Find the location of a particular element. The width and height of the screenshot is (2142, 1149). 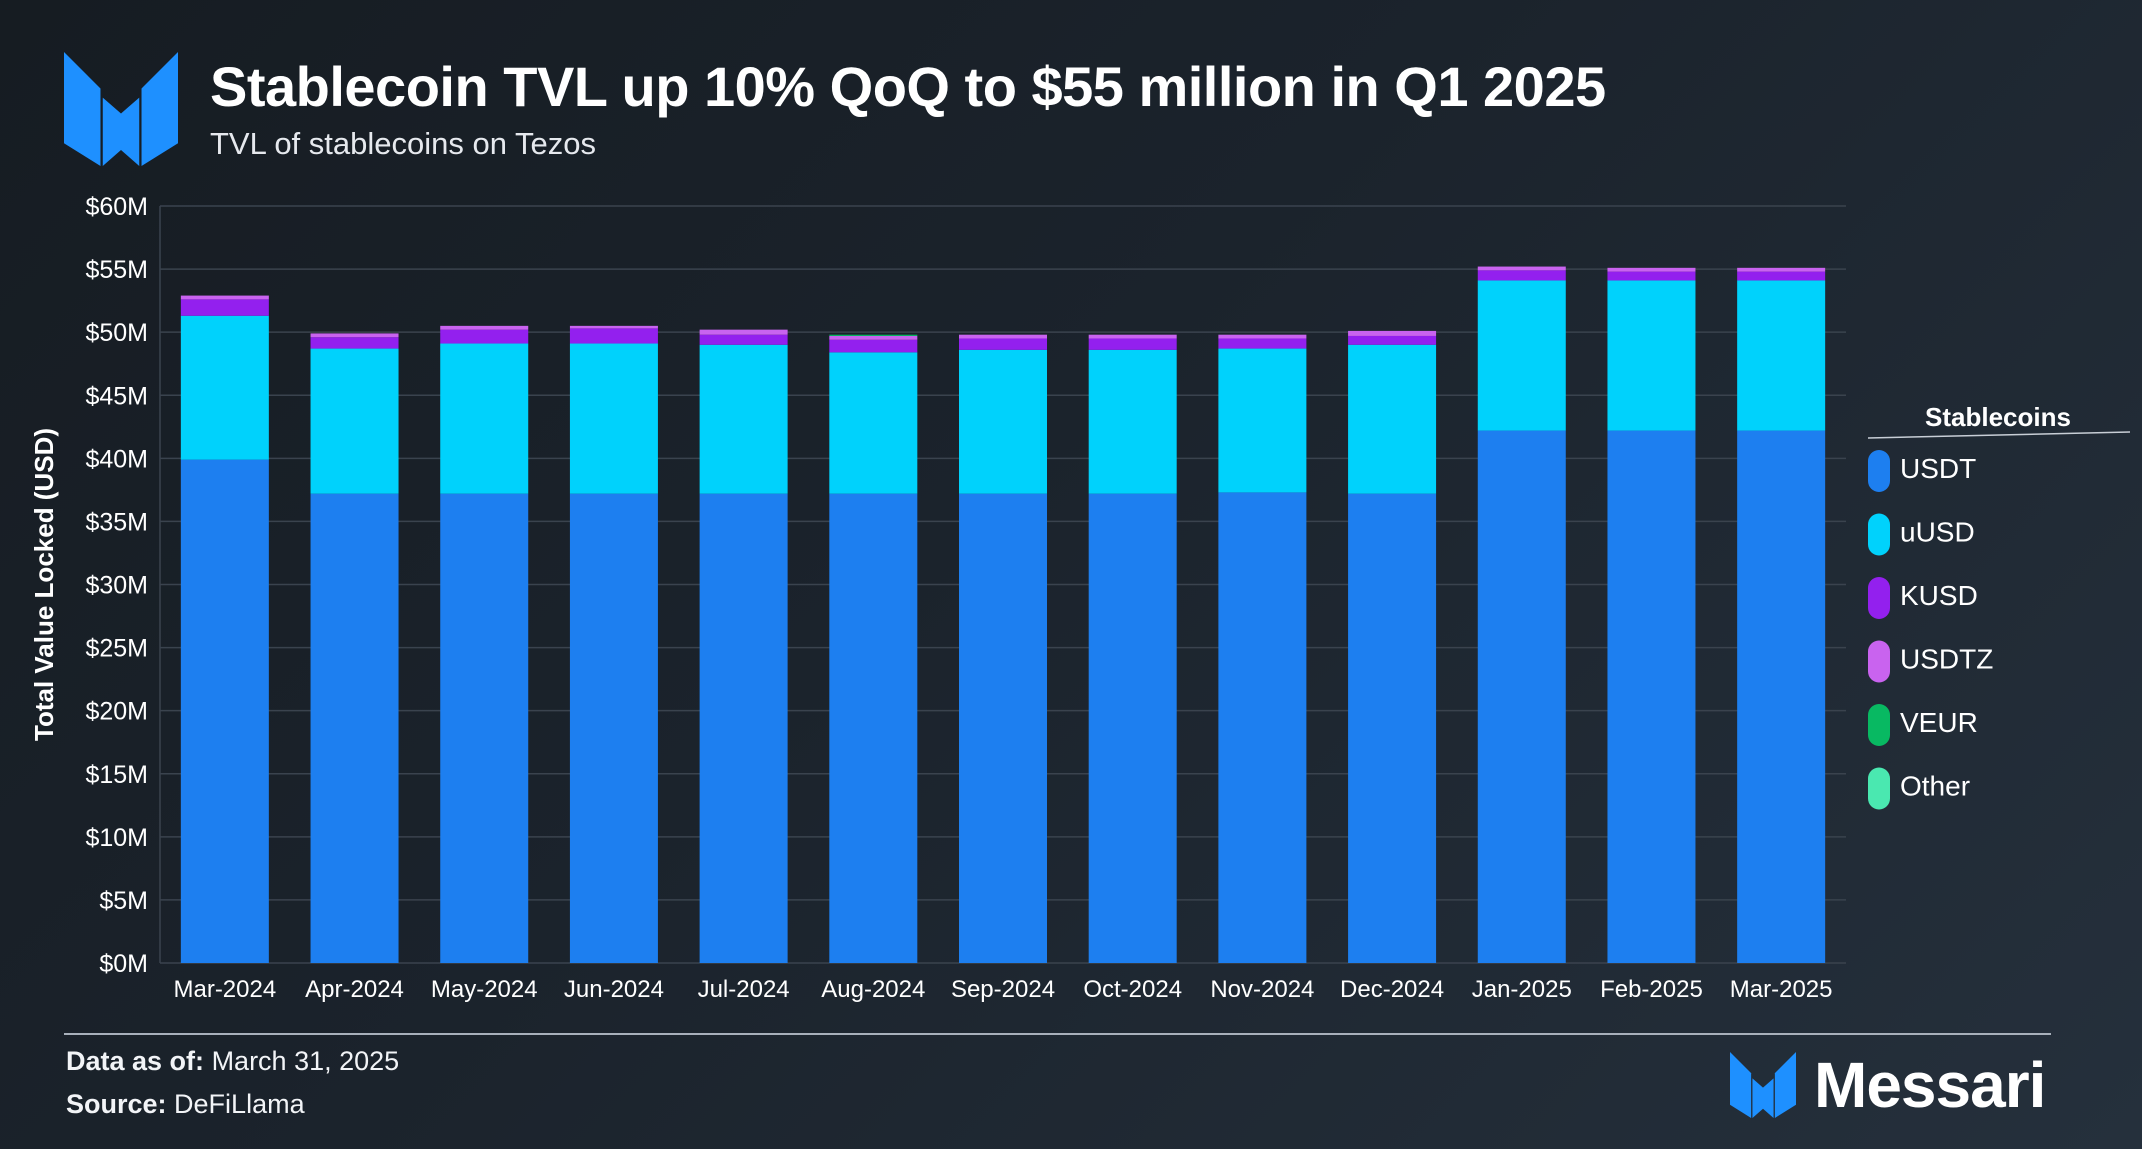

y-tick-label: $10M is located at coordinates (116, 838).